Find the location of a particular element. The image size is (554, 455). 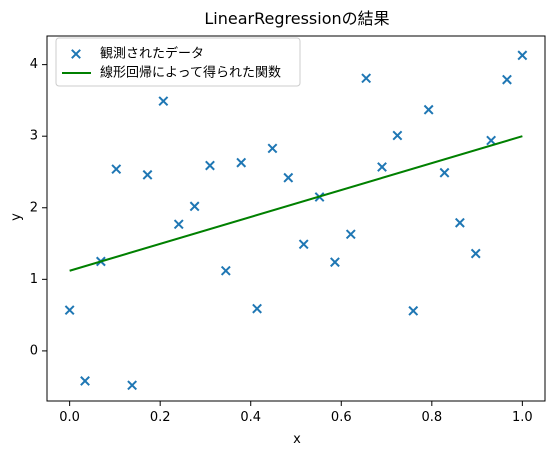

chart-title: LinearRegressionの結果 is located at coordinates (296, 18).